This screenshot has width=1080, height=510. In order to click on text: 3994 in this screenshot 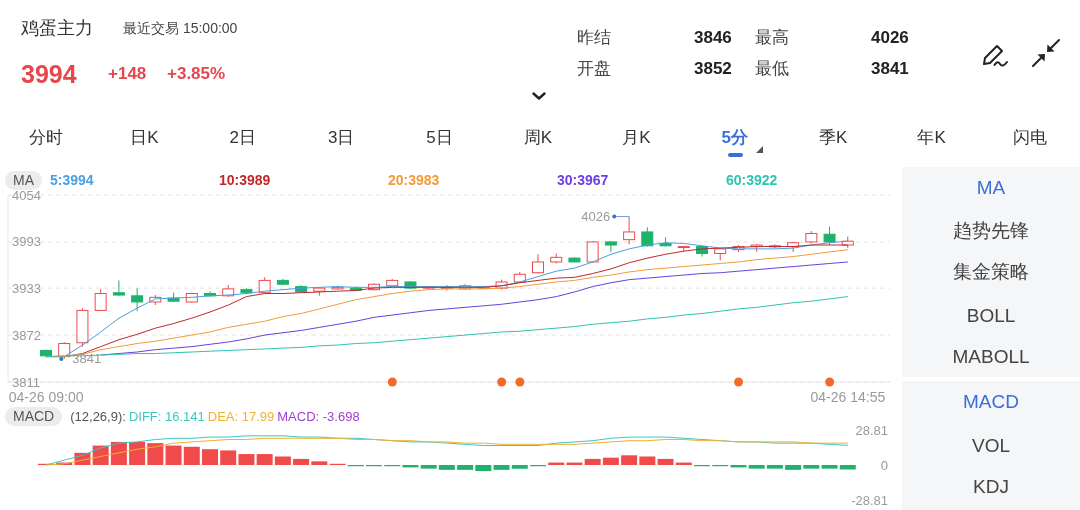, I will do `click(49, 73)`.